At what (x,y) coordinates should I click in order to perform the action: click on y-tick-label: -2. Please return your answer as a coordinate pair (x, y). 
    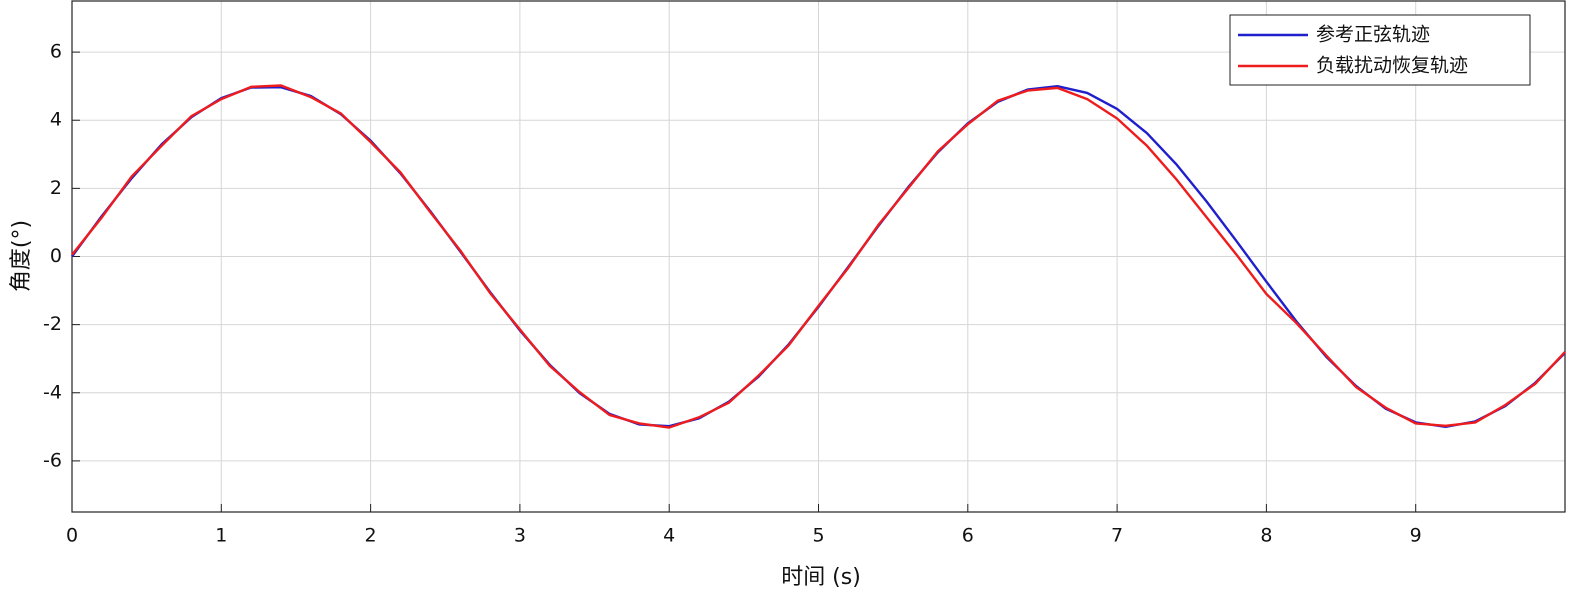
    Looking at the image, I should click on (52, 324).